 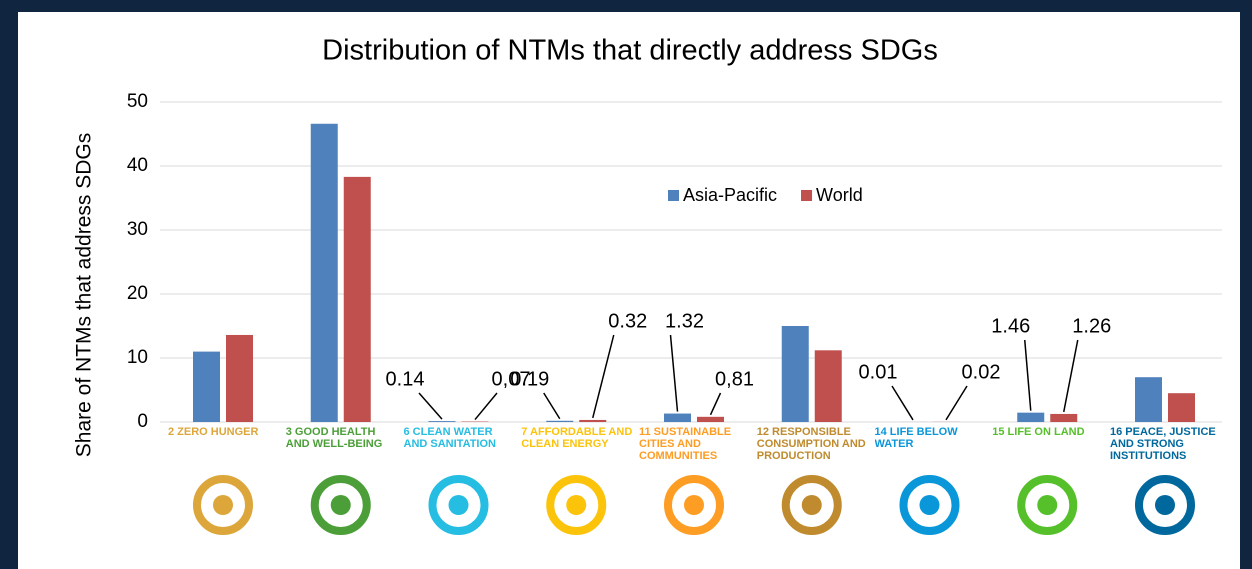 What do you see at coordinates (730, 195) in the screenshot?
I see `legend-label: Asia-Pacific` at bounding box center [730, 195].